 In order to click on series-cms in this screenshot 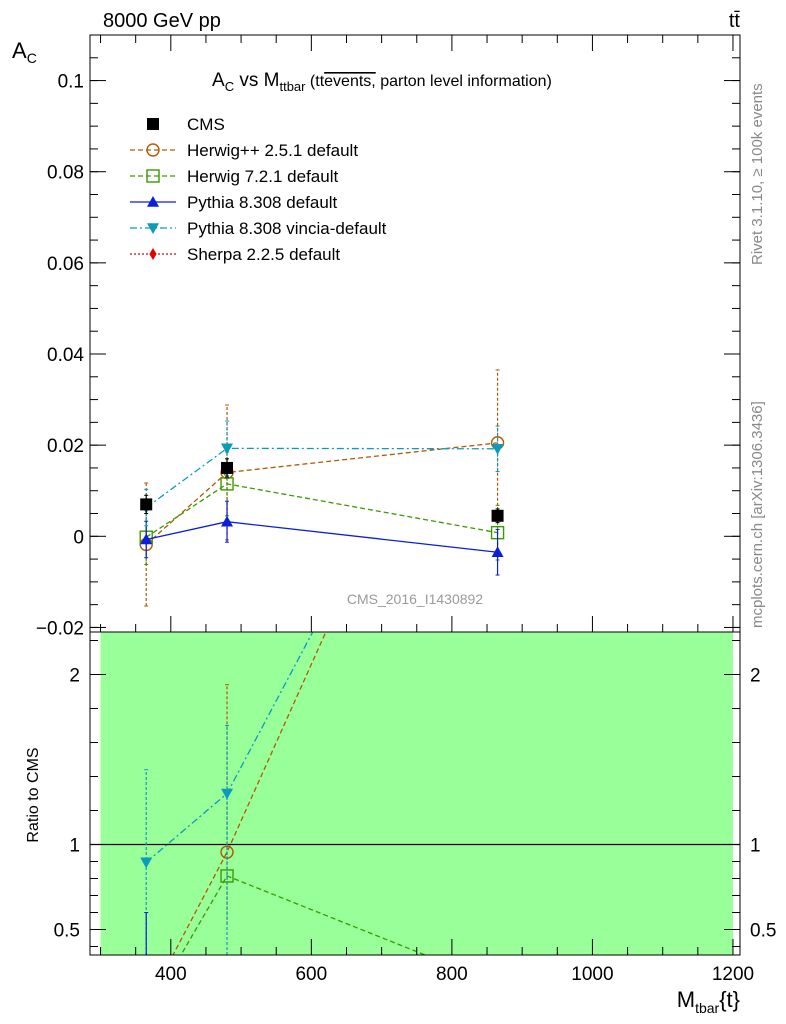, I will do `click(322, 491)`.